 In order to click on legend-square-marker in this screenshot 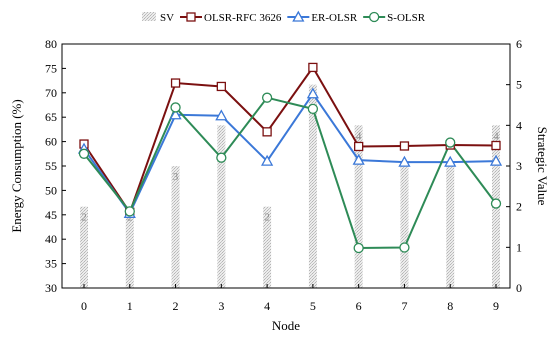, I will do `click(191, 17)`.